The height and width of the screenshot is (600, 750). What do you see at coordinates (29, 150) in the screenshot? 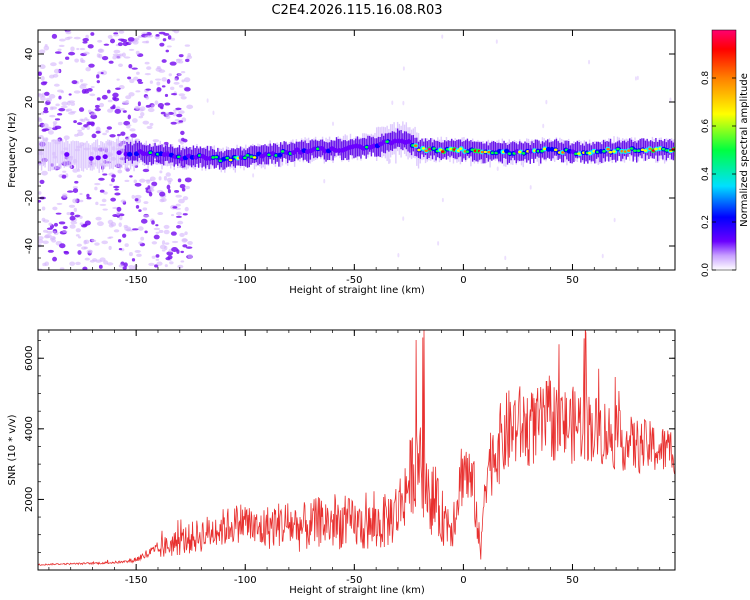
I see `spectrogram-ytick-label: 0` at bounding box center [29, 150].